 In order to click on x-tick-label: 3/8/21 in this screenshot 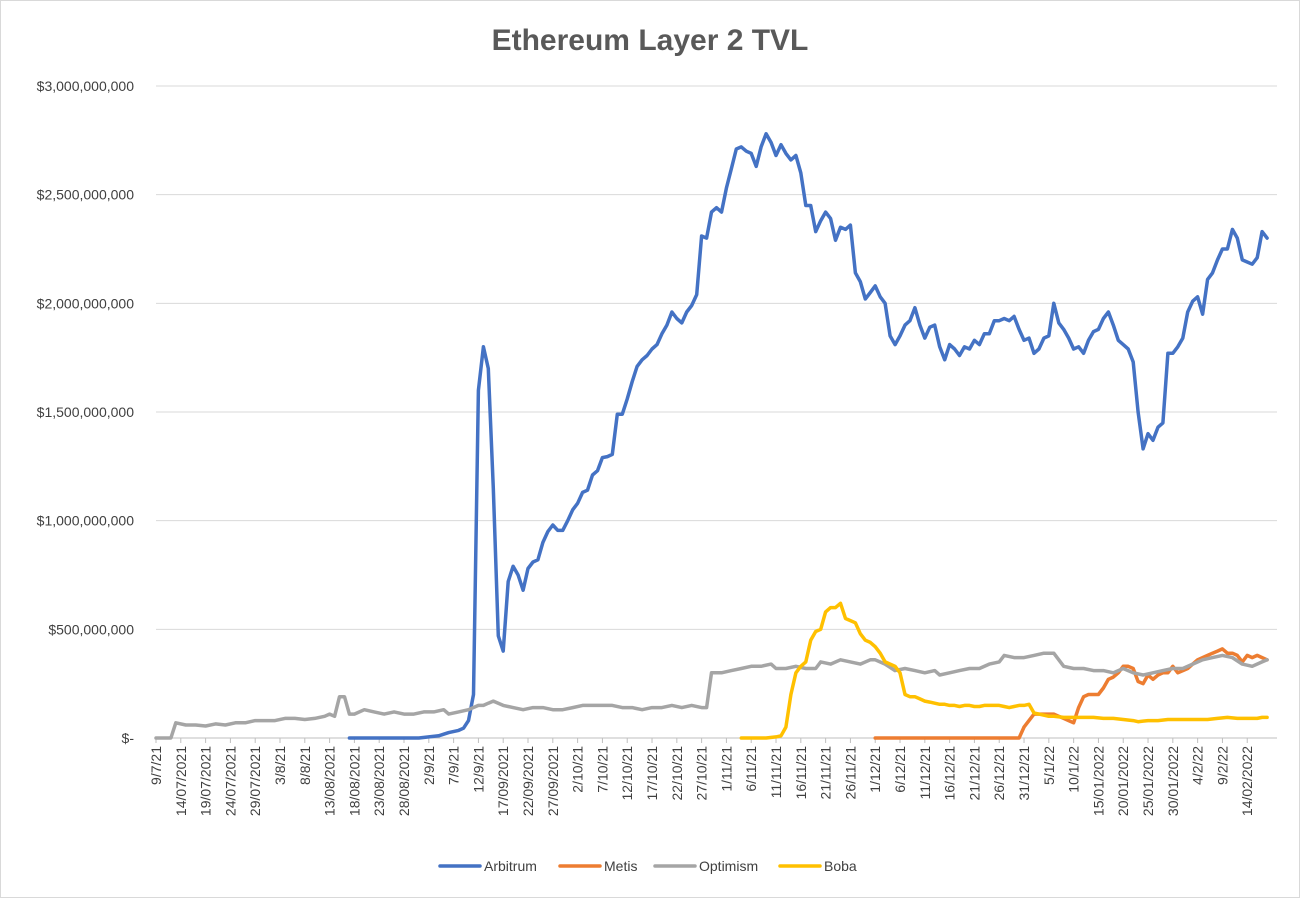, I will do `click(280, 765)`.